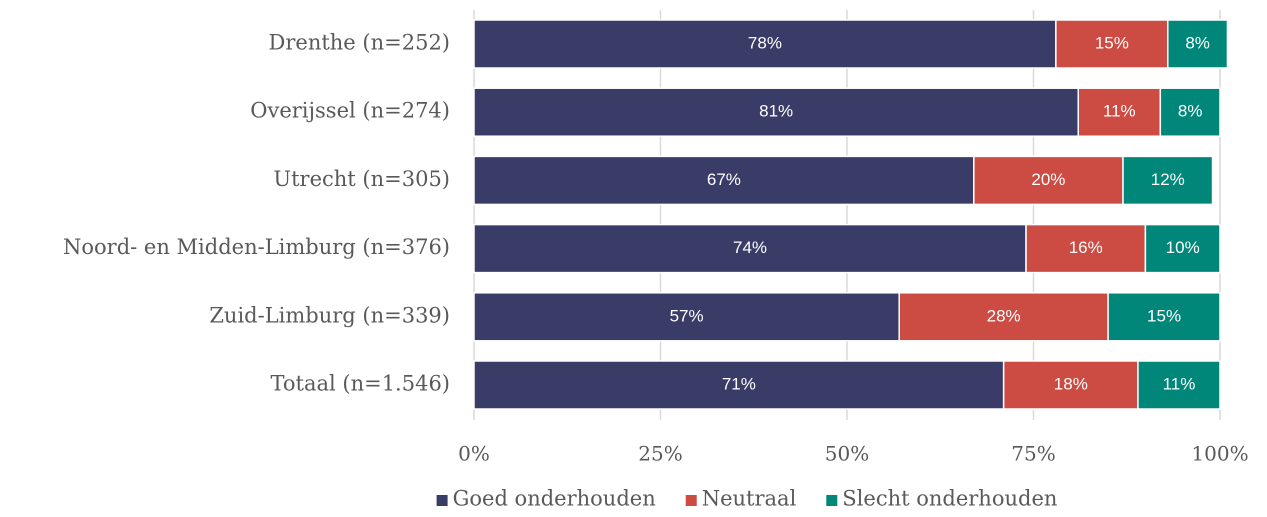  Describe the element at coordinates (329, 315) in the screenshot. I see `y-tick-label: Zuid-Limburg (n=339)` at that location.